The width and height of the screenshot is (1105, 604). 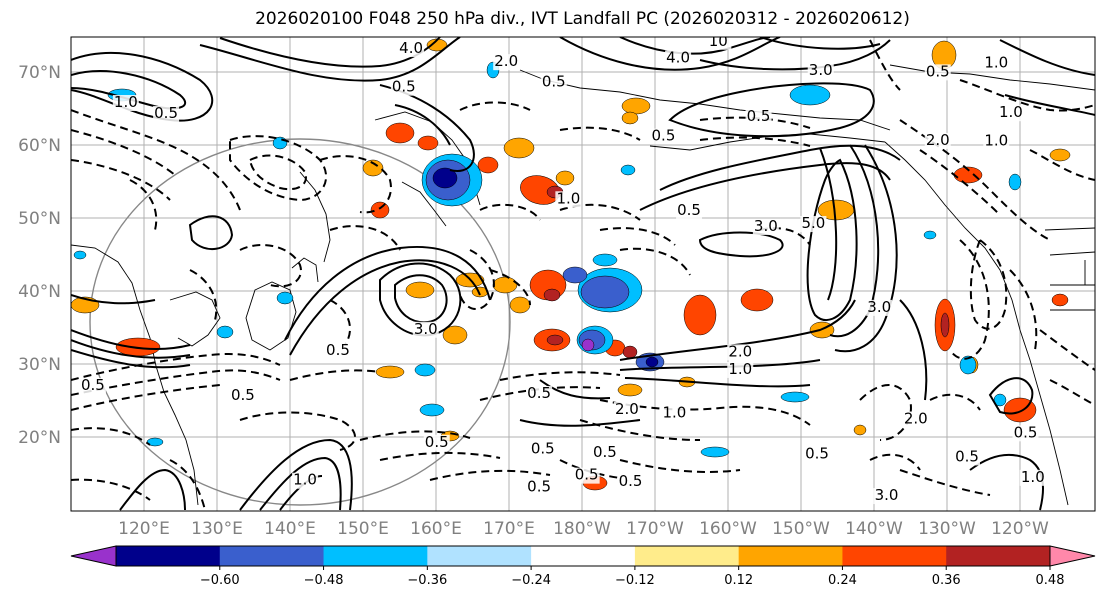 I want to click on lat-label-70n: 70°N, so click(x=39, y=73).